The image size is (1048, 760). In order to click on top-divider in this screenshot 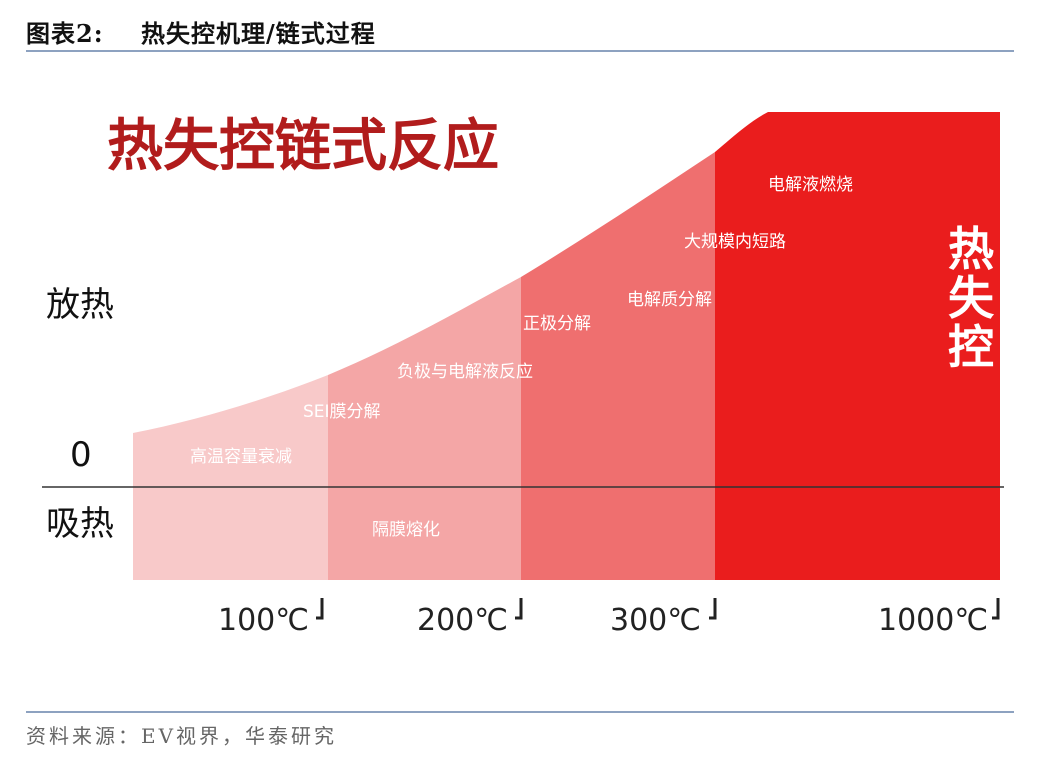, I will do `click(520, 51)`.